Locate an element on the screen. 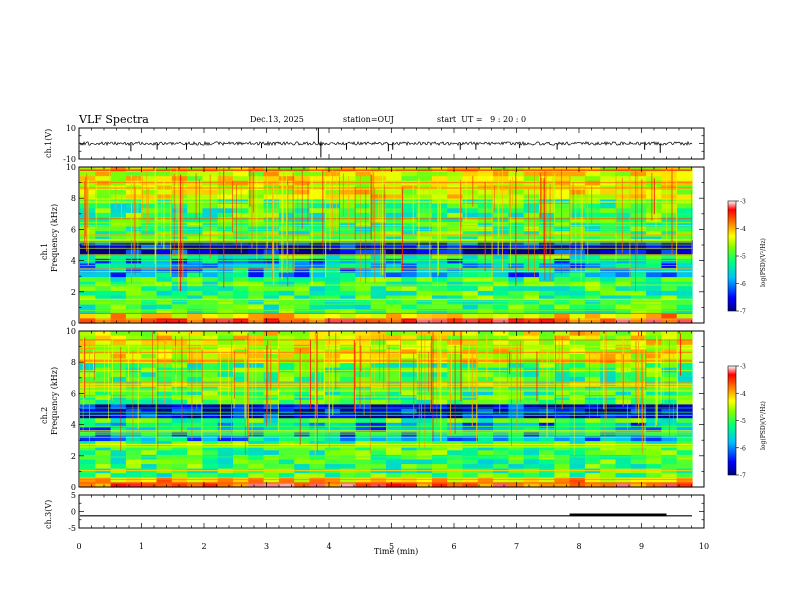 The width and height of the screenshot is (792, 612). x-tick-label: 2 is located at coordinates (203, 546).